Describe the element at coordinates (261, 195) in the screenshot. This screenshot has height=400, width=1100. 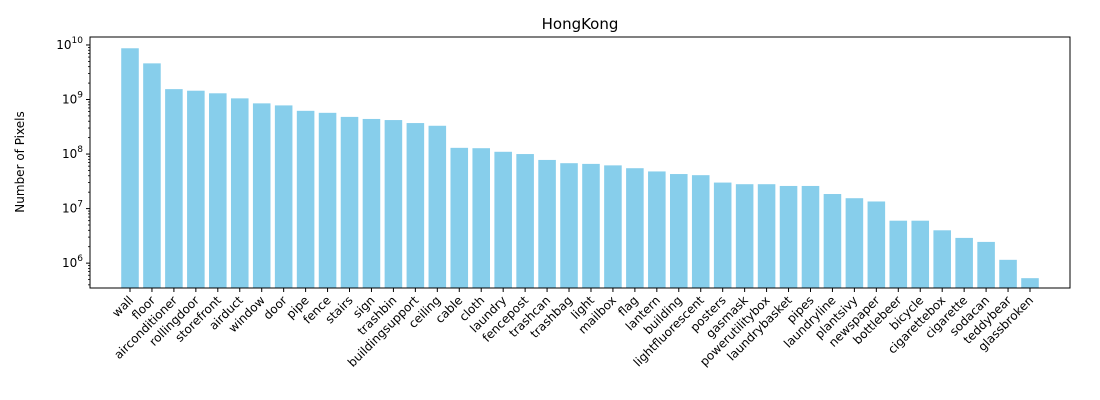
I see `bar-window` at that location.